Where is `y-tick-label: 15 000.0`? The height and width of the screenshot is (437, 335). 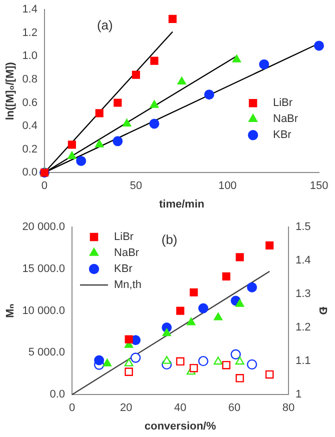
y-tick-label: 15 000.0 is located at coordinates (44, 268).